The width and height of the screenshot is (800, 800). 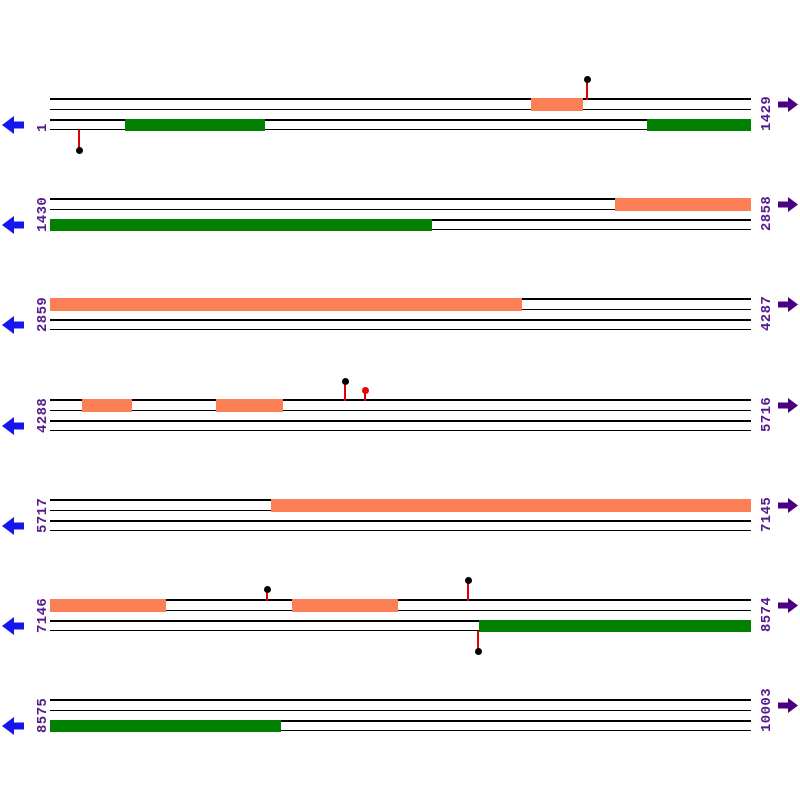 What do you see at coordinates (767, 313) in the screenshot?
I see `row-end-coordinate: 4287` at bounding box center [767, 313].